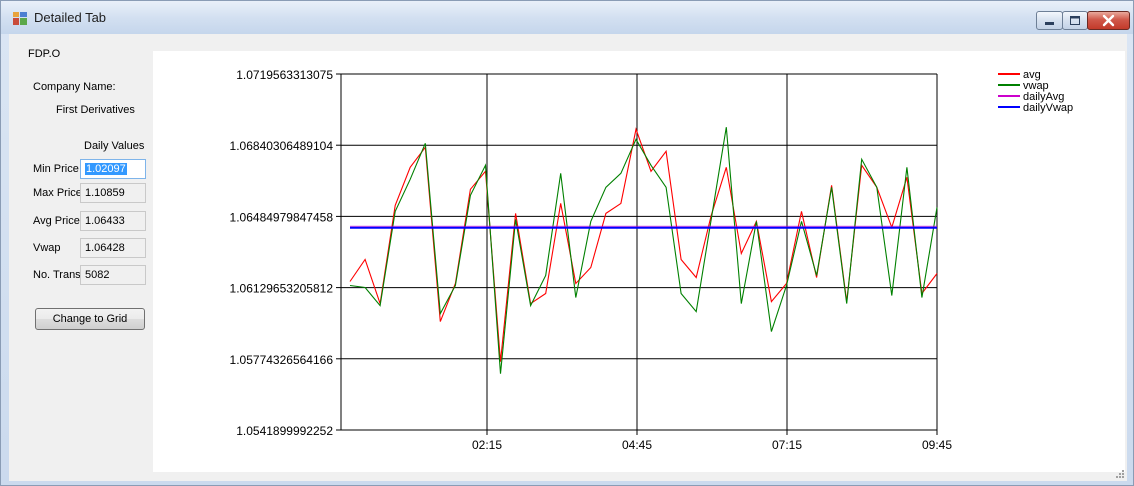 The image size is (1134, 486). I want to click on maximize-icon, so click(1075, 20).